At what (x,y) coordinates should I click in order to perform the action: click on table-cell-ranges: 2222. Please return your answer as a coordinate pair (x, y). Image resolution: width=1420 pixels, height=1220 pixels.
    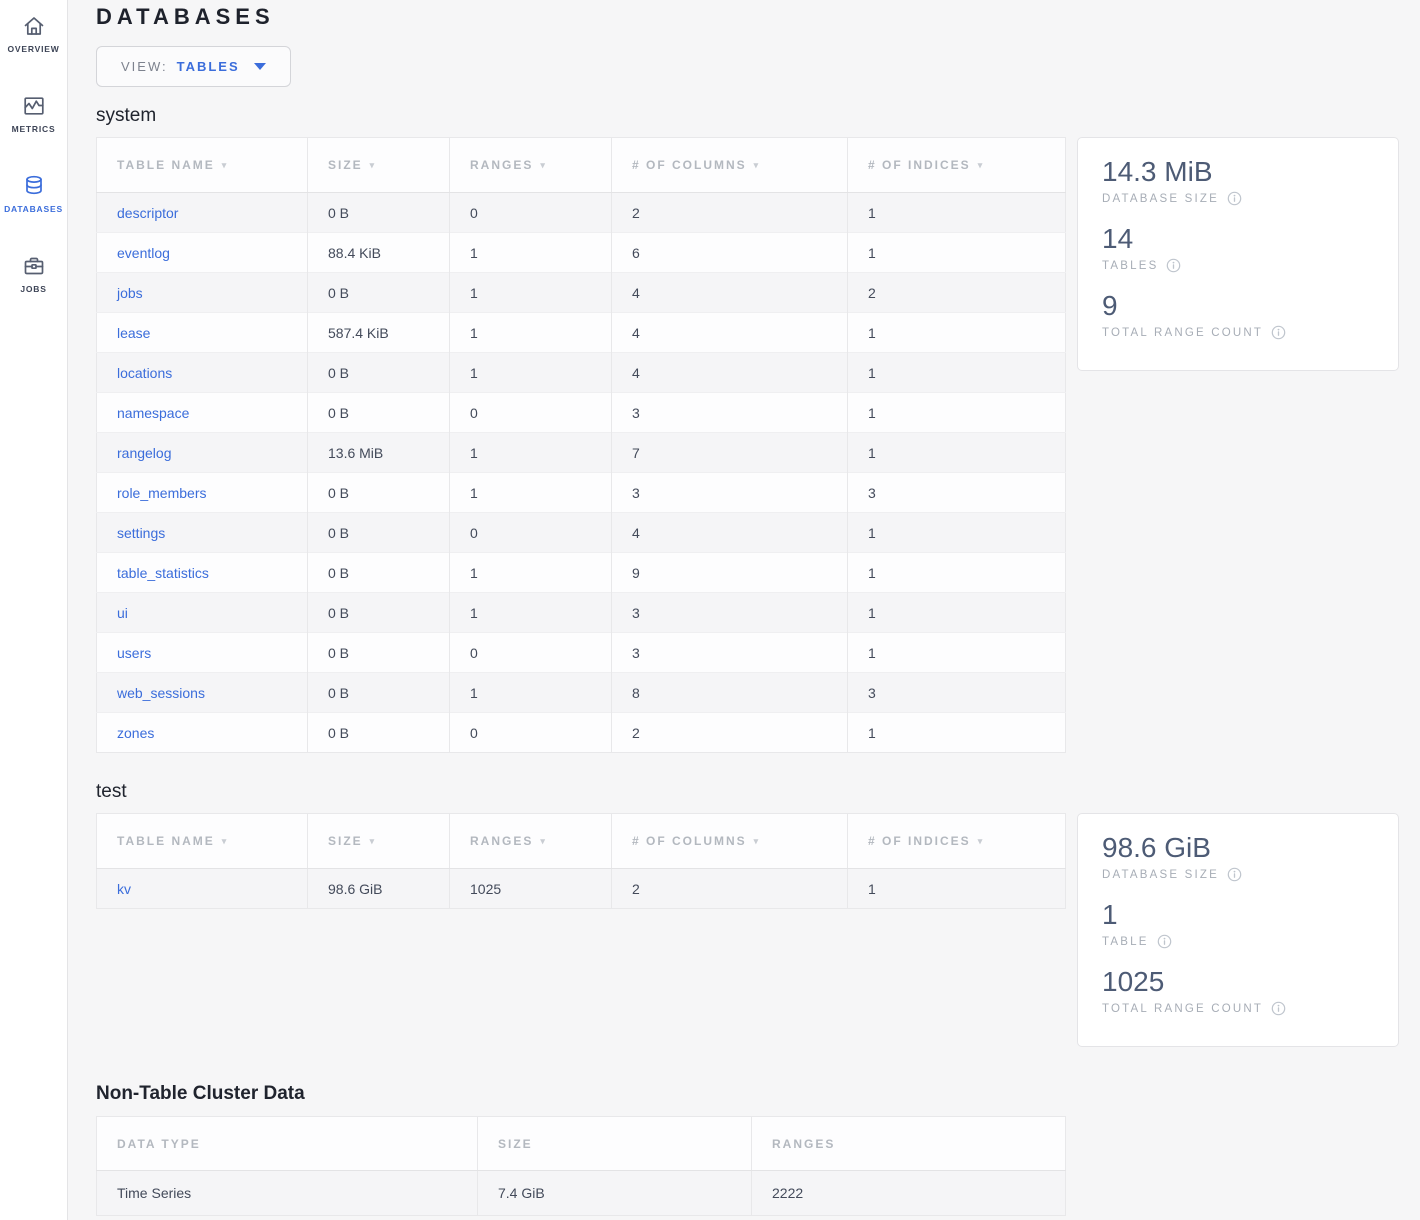
    Looking at the image, I should click on (788, 1193).